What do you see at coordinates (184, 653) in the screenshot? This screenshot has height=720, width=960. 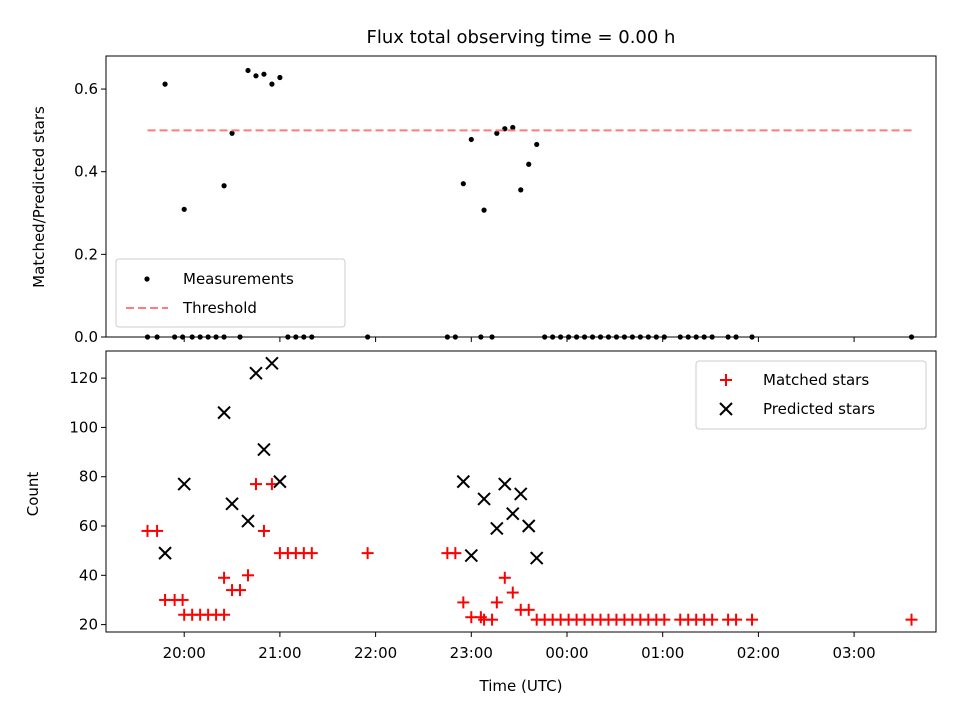 I see `xtick-label: 20:00` at bounding box center [184, 653].